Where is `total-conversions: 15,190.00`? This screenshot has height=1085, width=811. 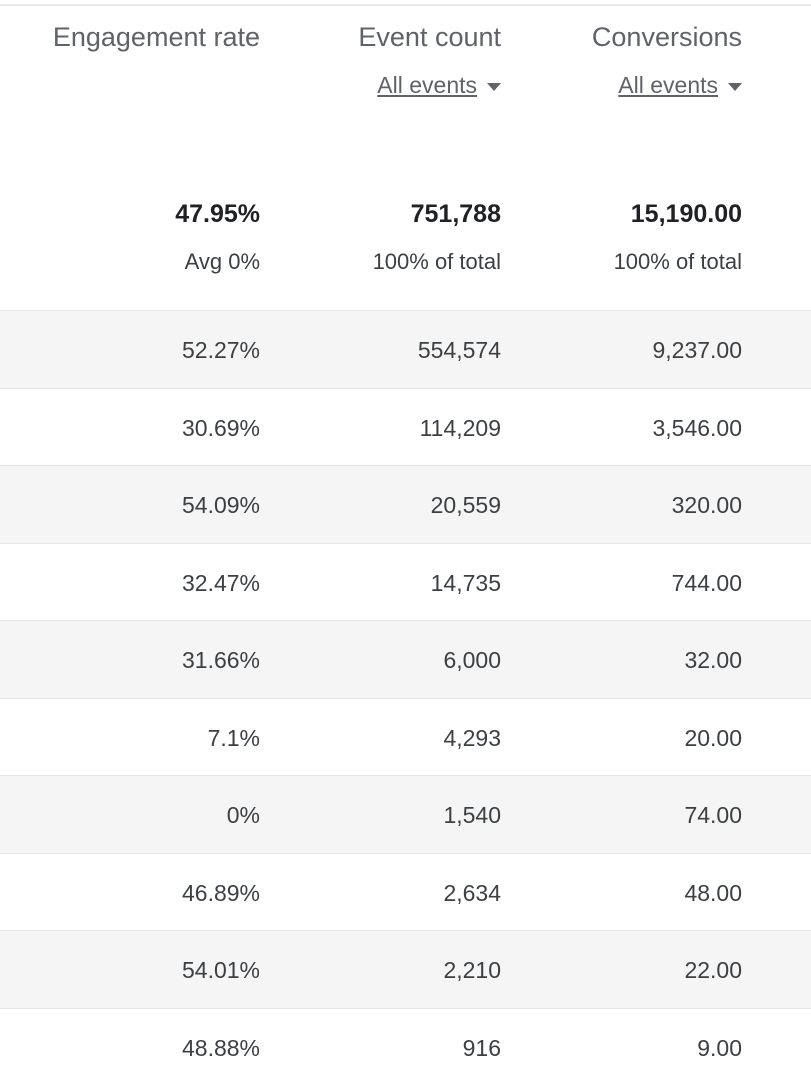
total-conversions: 15,190.00 is located at coordinates (686, 214).